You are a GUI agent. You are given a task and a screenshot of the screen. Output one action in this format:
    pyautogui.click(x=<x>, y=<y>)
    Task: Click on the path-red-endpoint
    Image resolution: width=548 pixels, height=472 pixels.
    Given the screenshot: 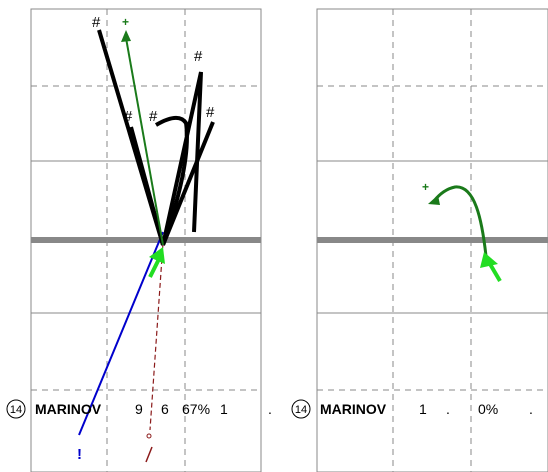 What is the action you would take?
    pyautogui.click(x=149, y=436)
    